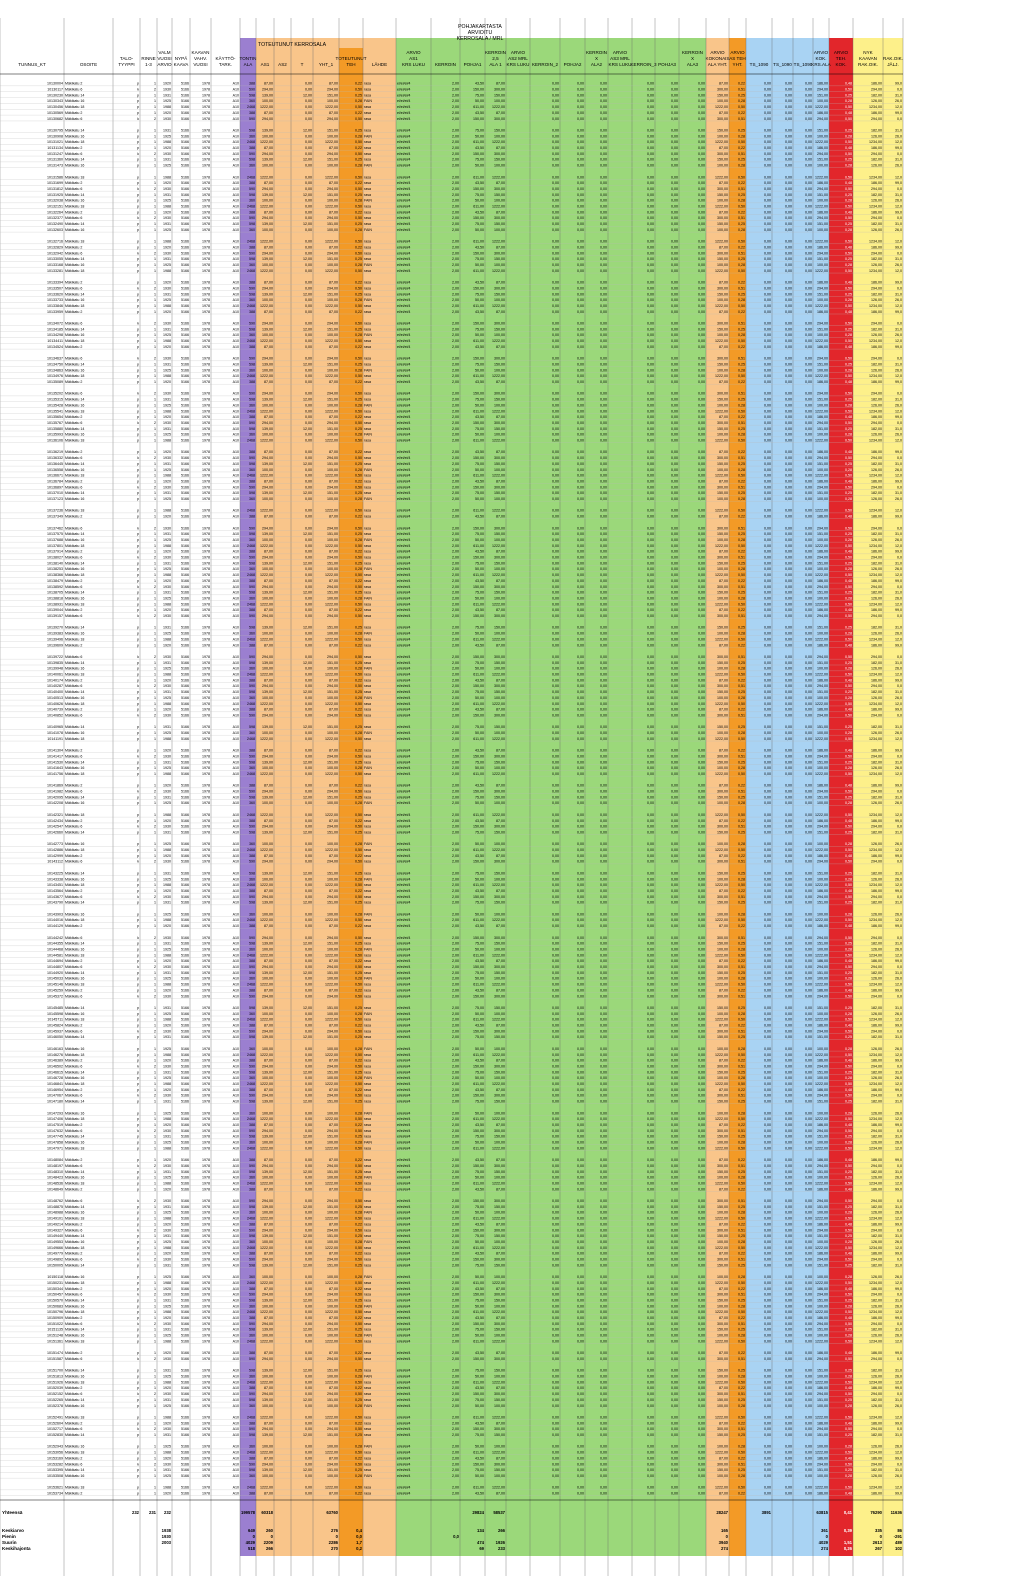  I want to click on column-header-kerroin_x3: ALA3, so click(693, 64).